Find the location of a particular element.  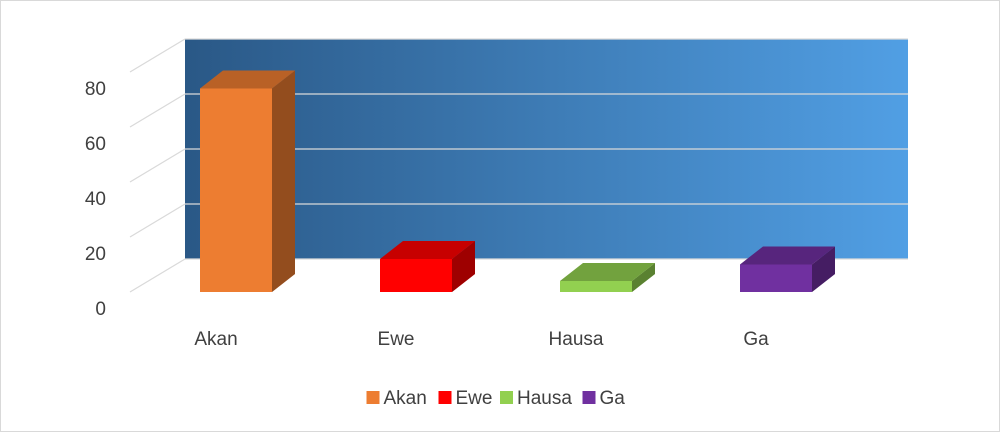

legend-label: Akan is located at coordinates (405, 398).